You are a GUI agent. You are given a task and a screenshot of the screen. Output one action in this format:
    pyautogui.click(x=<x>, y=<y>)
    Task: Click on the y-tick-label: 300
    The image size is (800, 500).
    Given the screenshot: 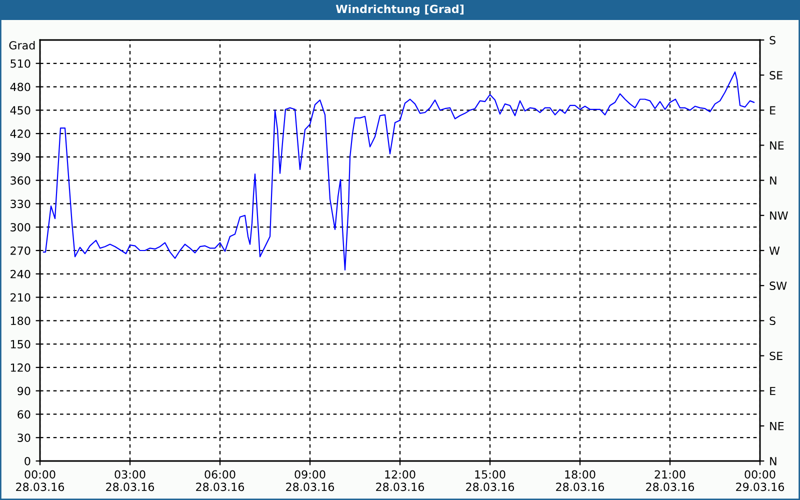 What is the action you would take?
    pyautogui.click(x=20, y=227)
    